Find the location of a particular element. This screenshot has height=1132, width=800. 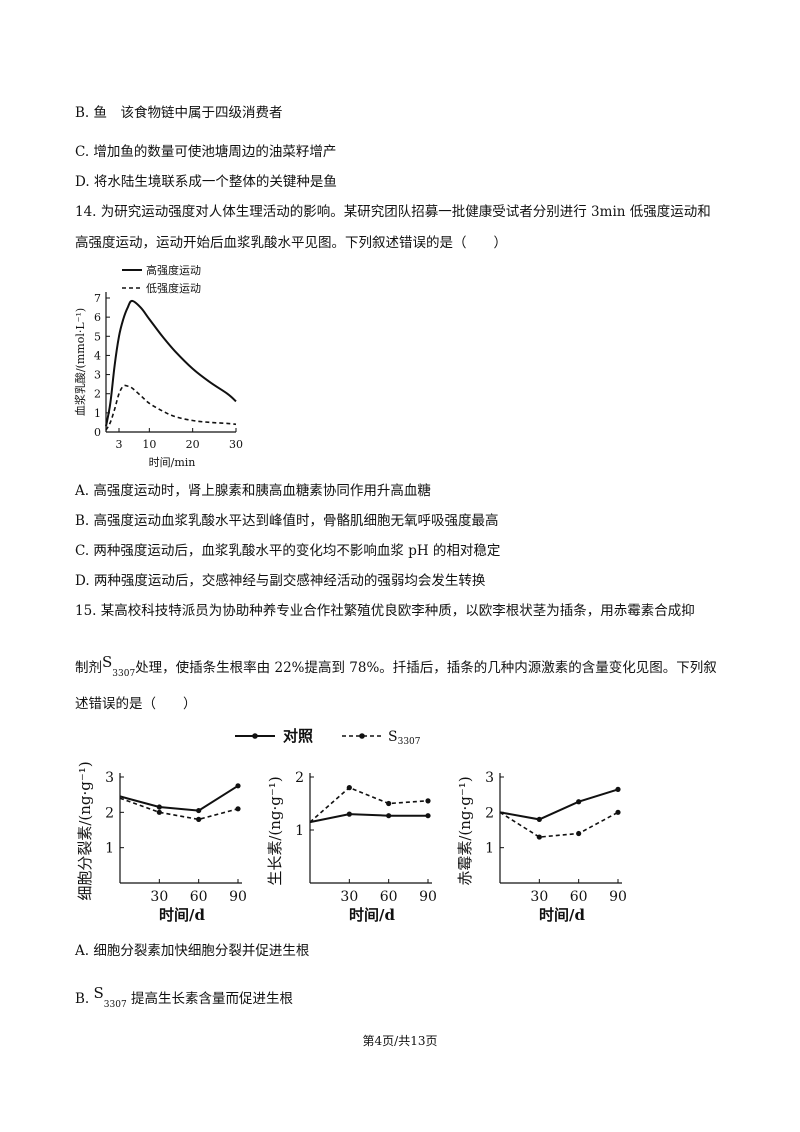

q15-stem-prefix: 制剂 is located at coordinates (88, 668).